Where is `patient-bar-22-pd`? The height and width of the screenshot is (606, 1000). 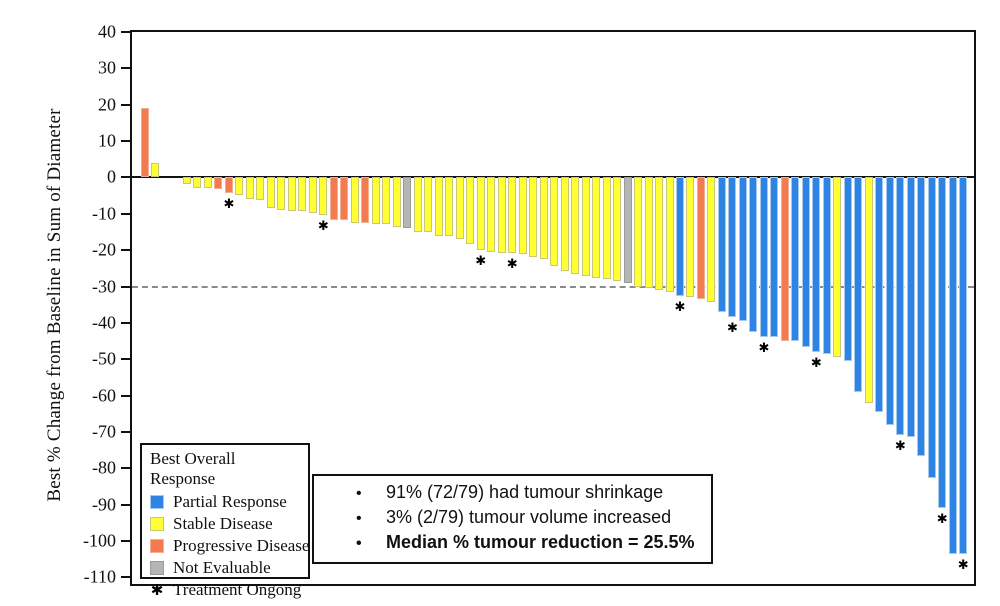 patient-bar-22-pd is located at coordinates (365, 200).